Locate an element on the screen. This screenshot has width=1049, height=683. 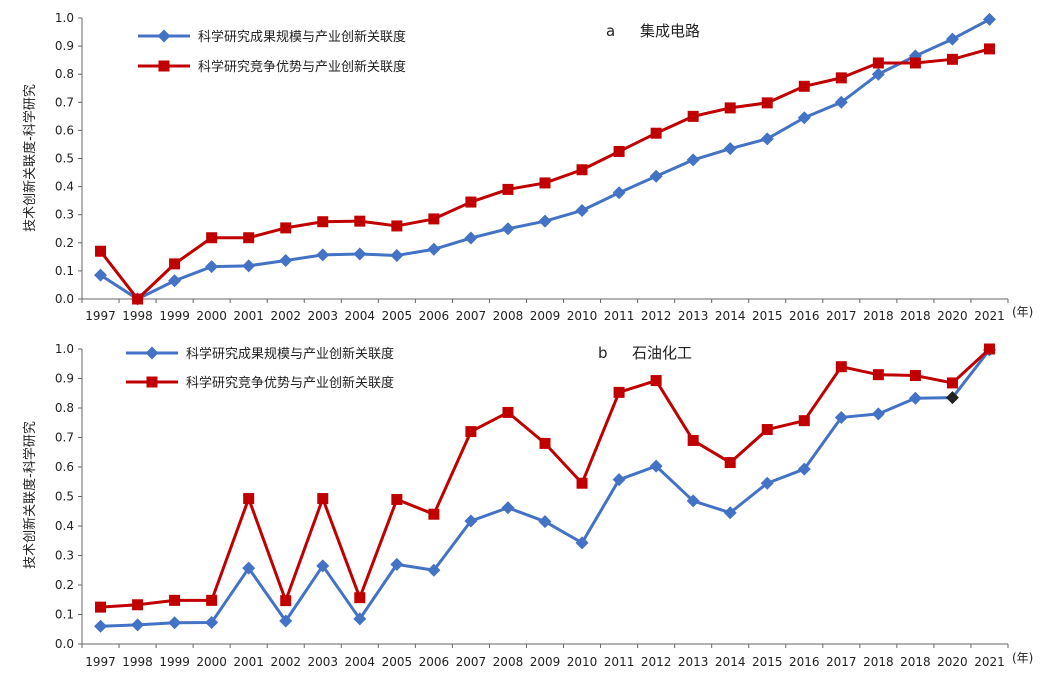
legend-entry: 科学研究竞争优势与产业创新关联度 is located at coordinates (272, 67).